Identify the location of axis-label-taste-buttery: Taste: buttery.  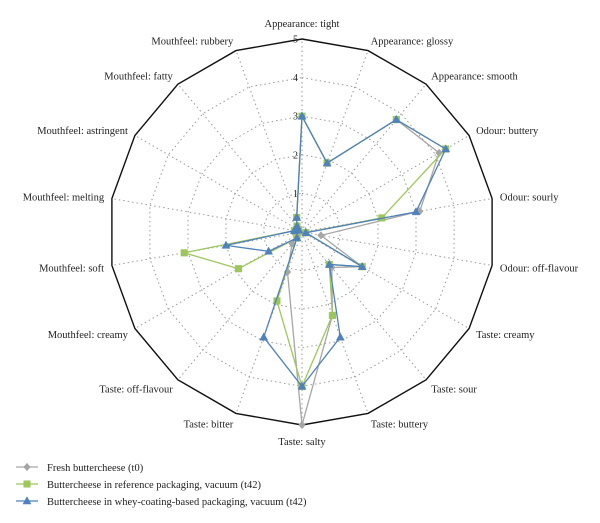
(400, 425).